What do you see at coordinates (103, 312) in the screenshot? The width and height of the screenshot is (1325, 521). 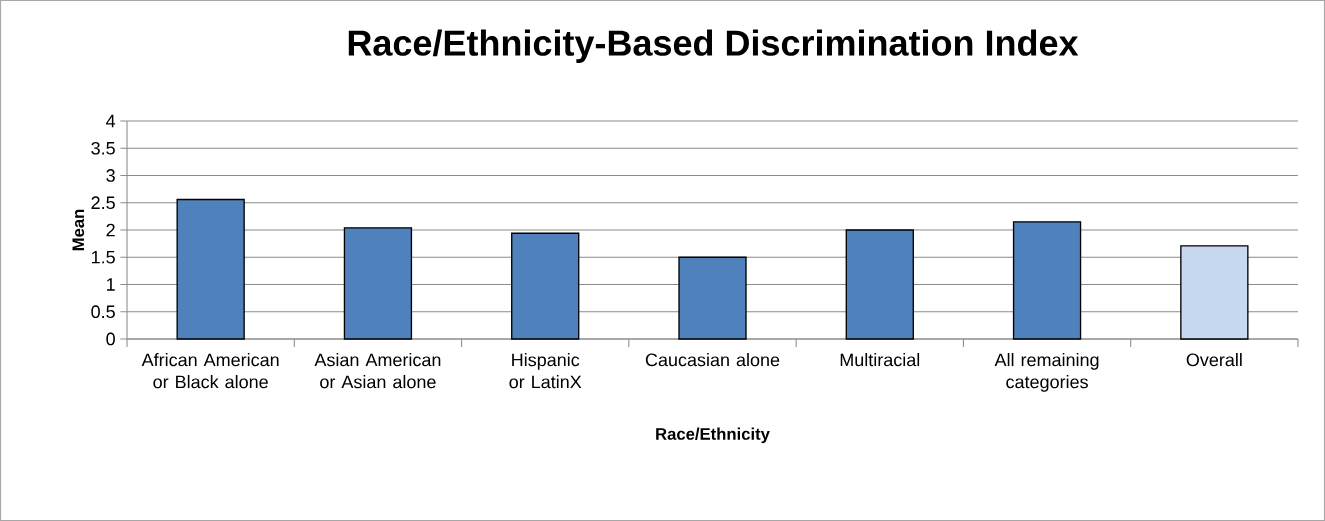 I see `y-tick-label: 0.5` at bounding box center [103, 312].